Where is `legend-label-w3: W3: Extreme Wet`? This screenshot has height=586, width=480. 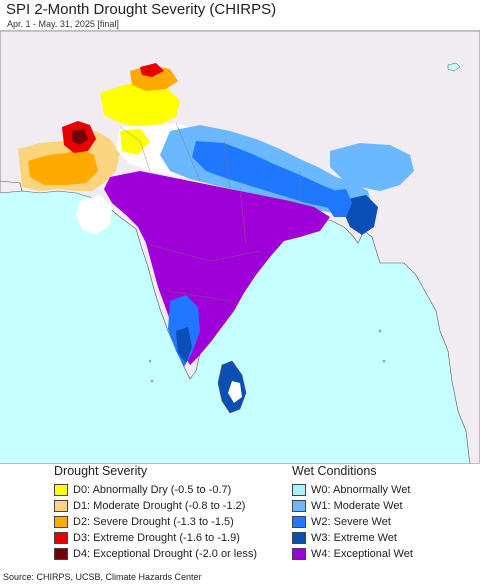 legend-label-w3: W3: Extreme Wet is located at coordinates (354, 538).